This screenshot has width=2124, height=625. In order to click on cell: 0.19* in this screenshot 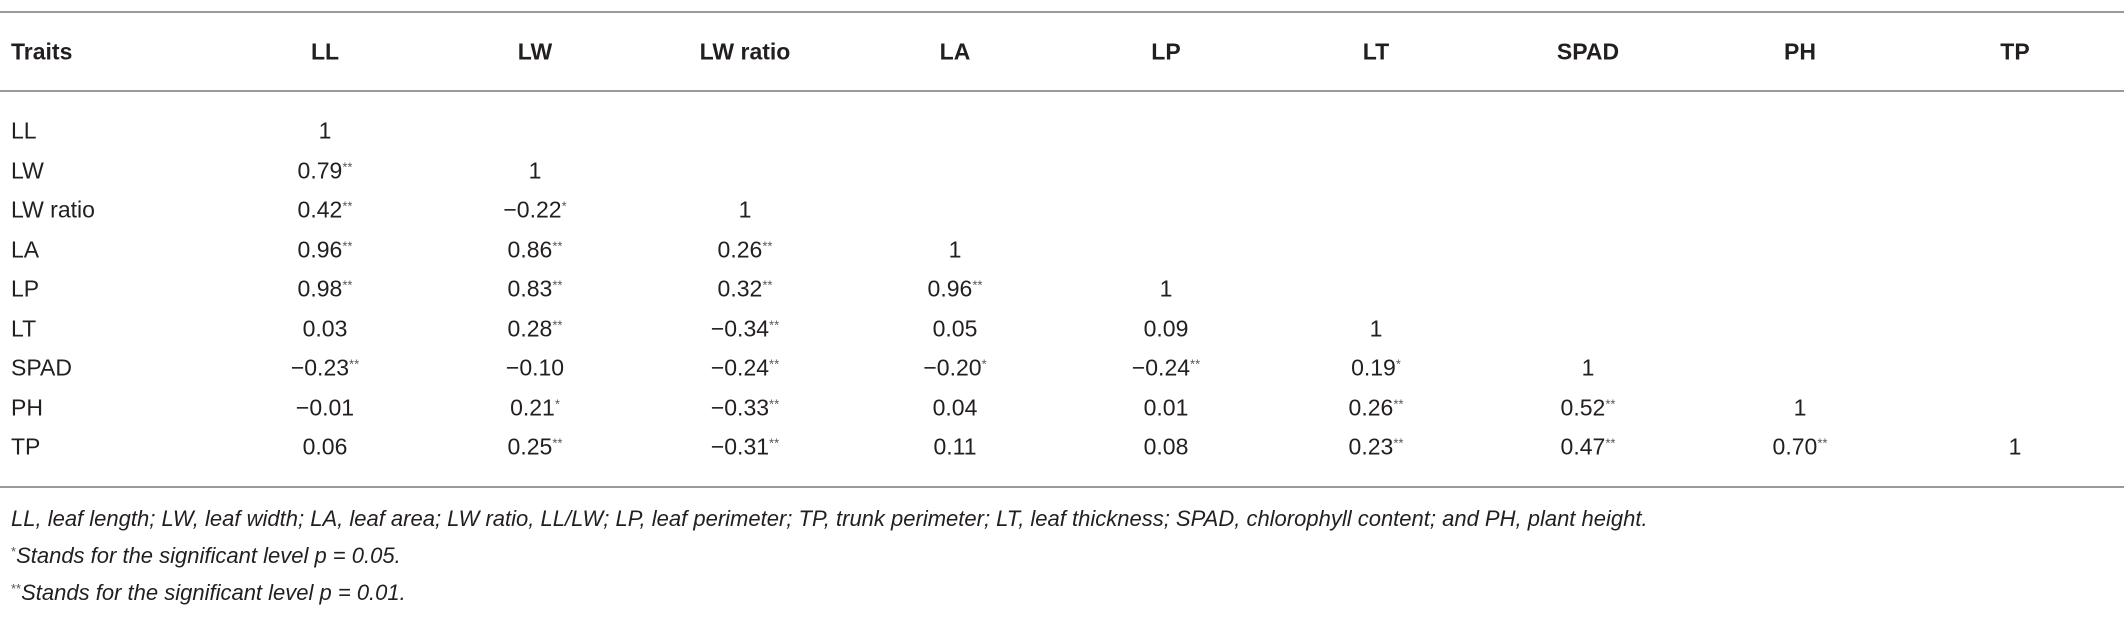, I will do `click(1376, 367)`.